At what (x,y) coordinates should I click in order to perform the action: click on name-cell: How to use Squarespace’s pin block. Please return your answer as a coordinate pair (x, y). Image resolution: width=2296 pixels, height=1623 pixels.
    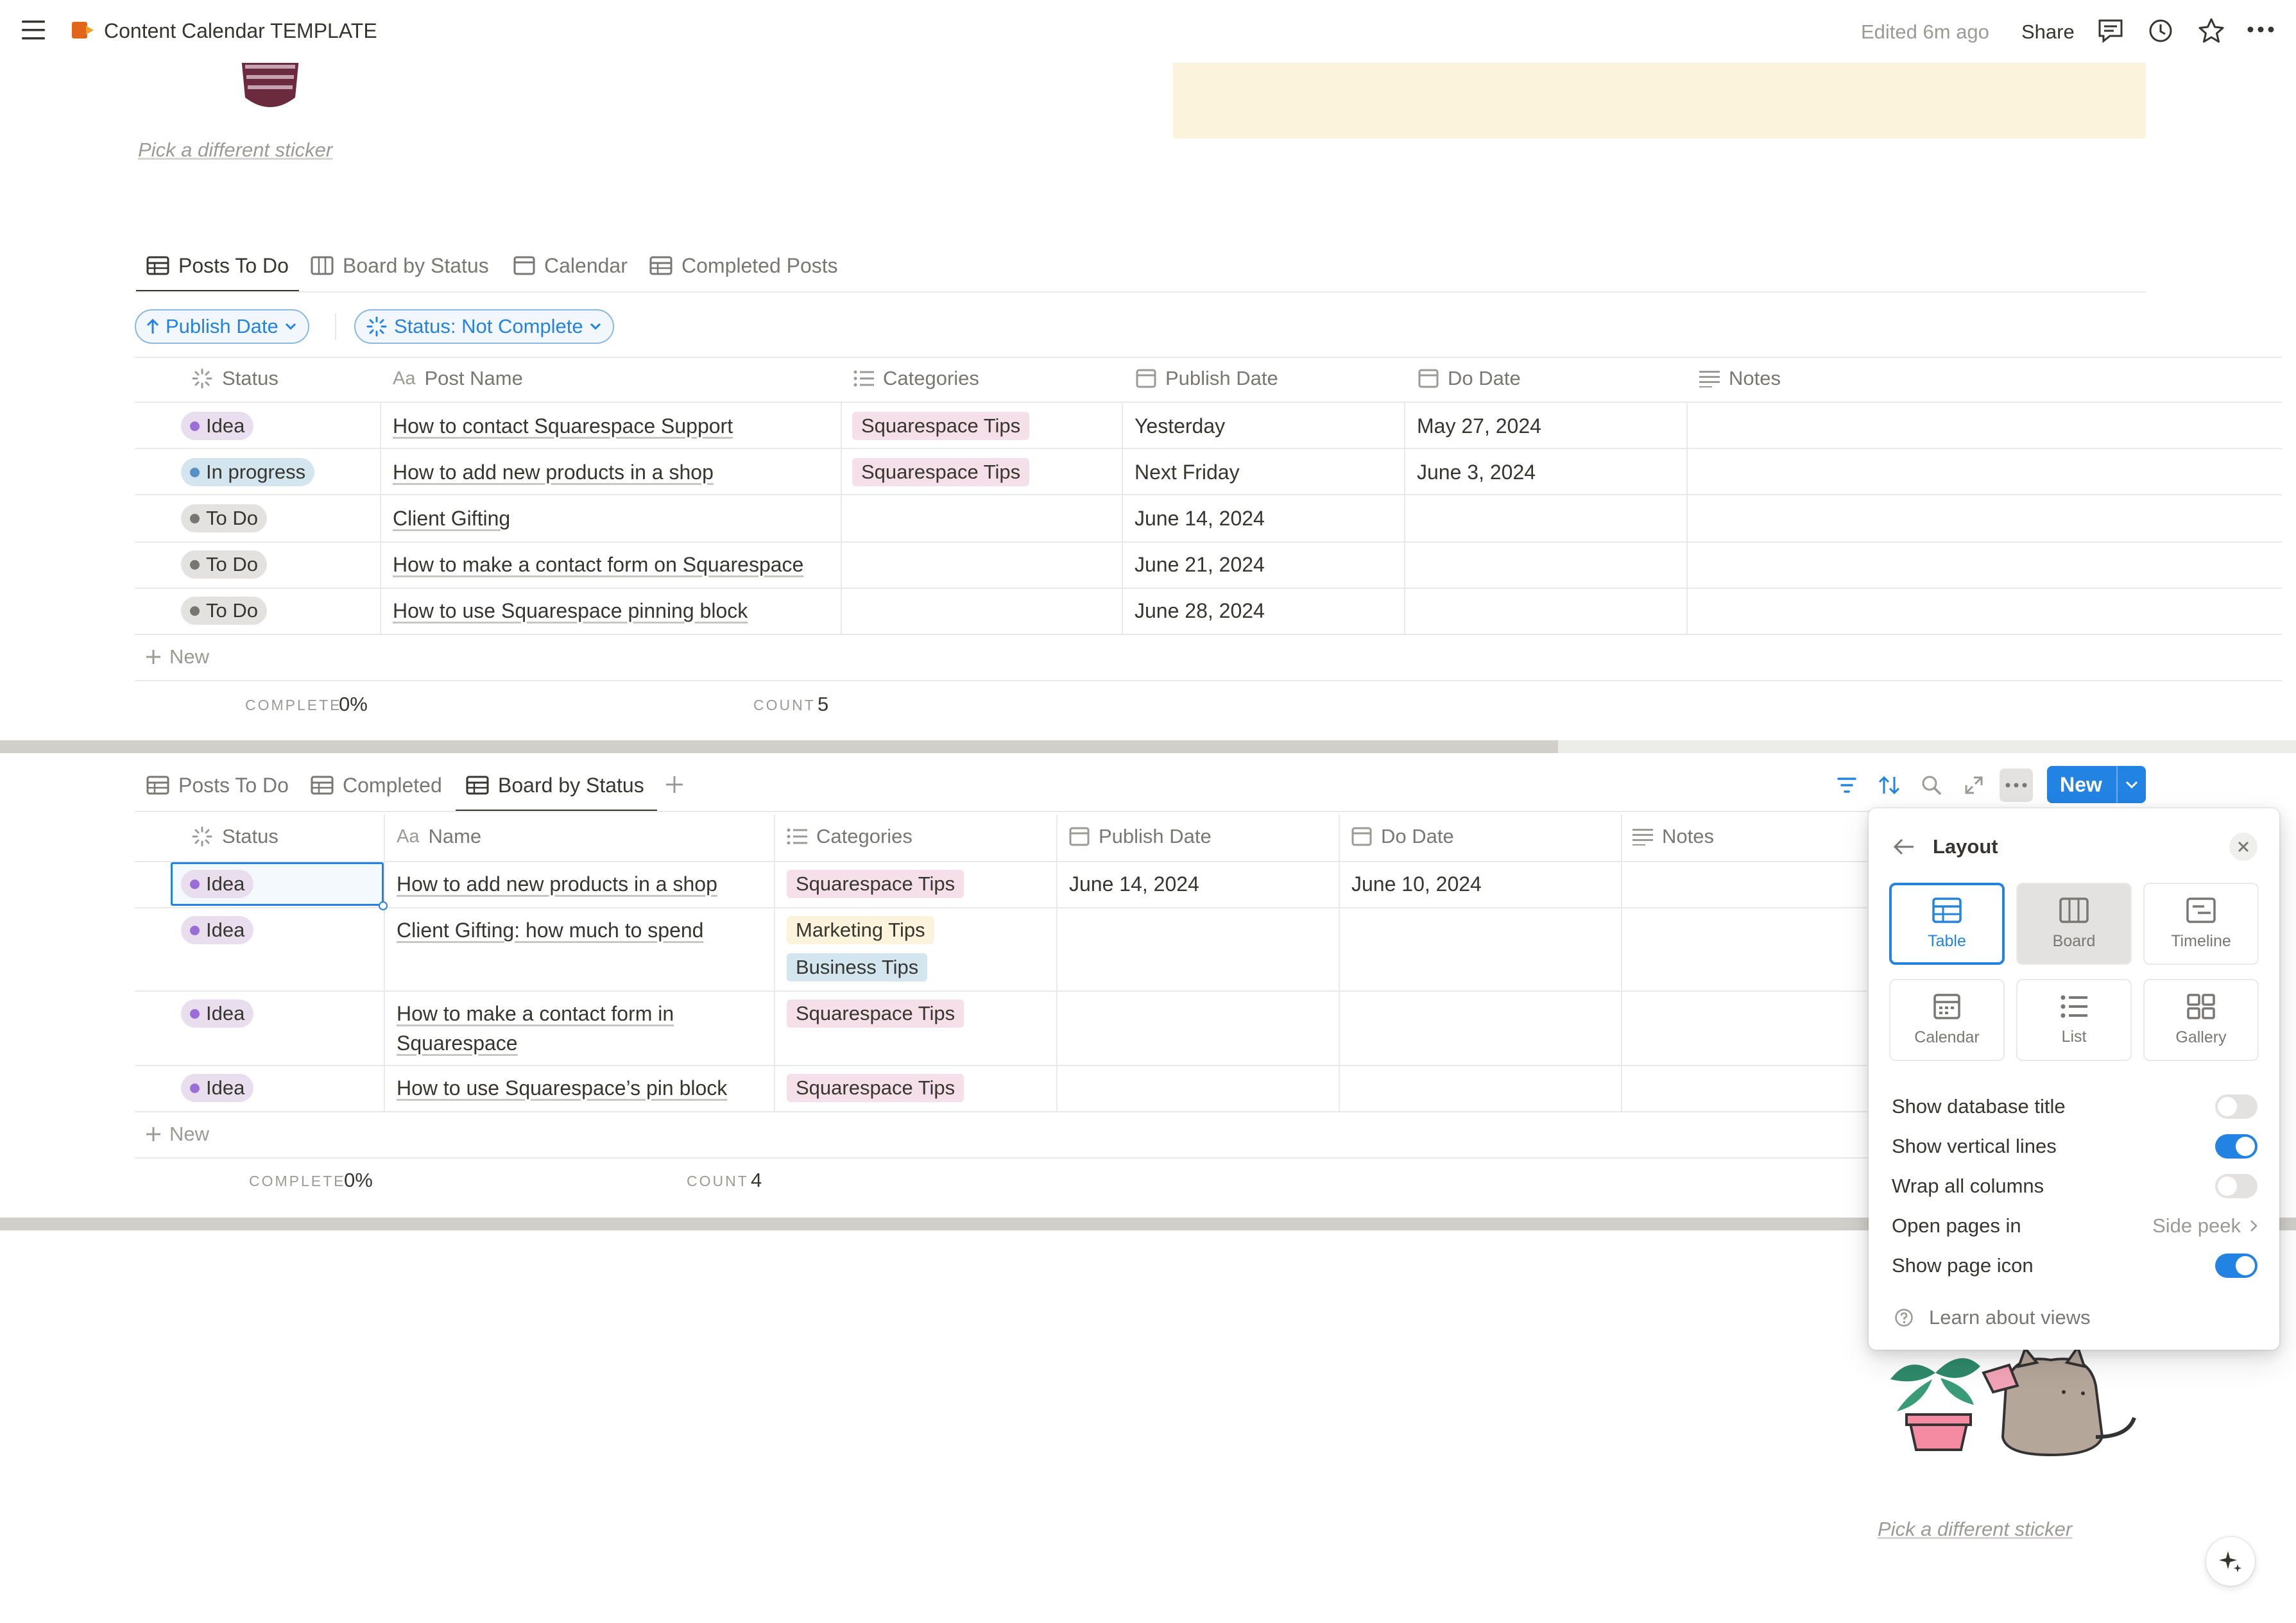
    Looking at the image, I should click on (562, 1088).